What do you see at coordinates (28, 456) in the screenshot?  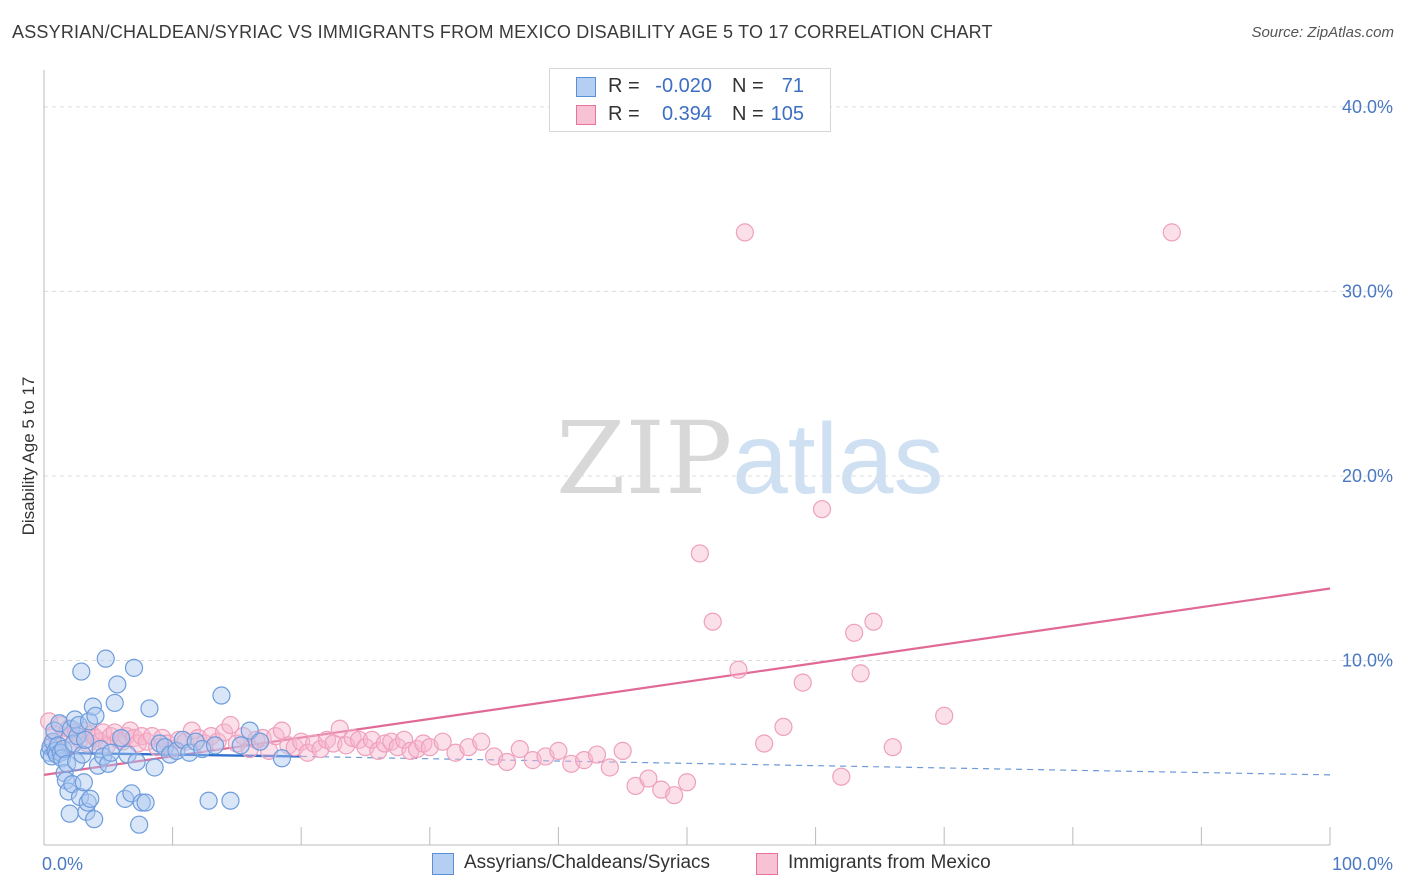 I see `y-axis-label: Disability Age 5 to 17` at bounding box center [28, 456].